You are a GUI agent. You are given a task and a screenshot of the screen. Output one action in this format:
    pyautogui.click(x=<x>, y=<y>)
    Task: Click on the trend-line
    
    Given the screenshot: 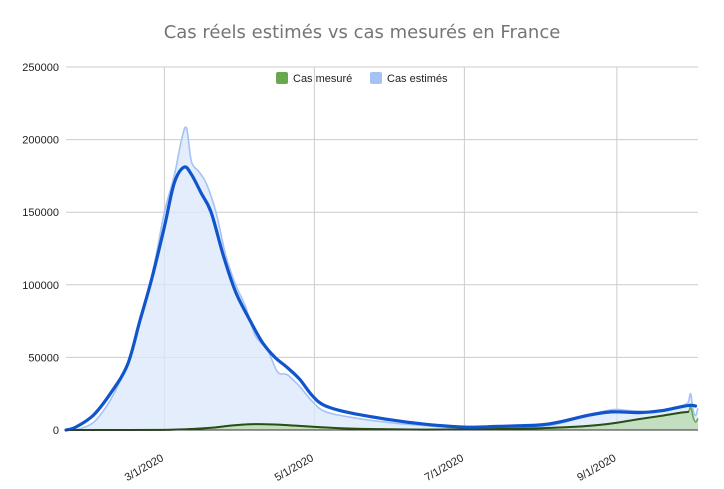 What is the action you would take?
    pyautogui.click(x=377, y=420)
    